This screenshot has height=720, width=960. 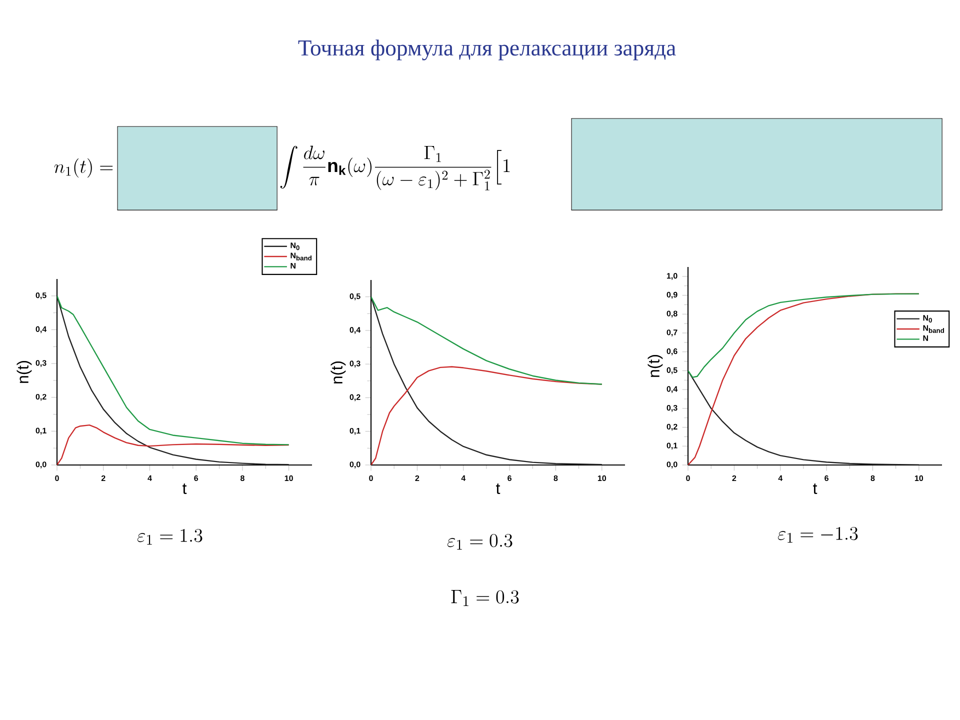 What do you see at coordinates (672, 295) in the screenshot?
I see `y-tick-label: 0,9` at bounding box center [672, 295].